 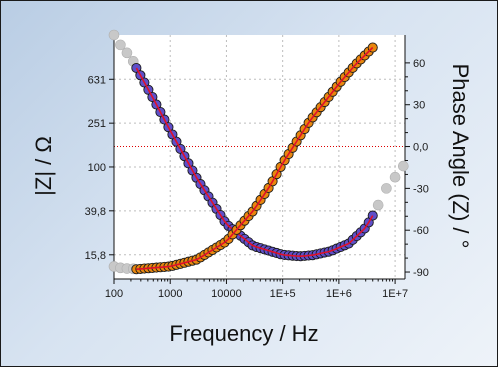 I want to click on right-tick-label: -90, so click(x=421, y=273).